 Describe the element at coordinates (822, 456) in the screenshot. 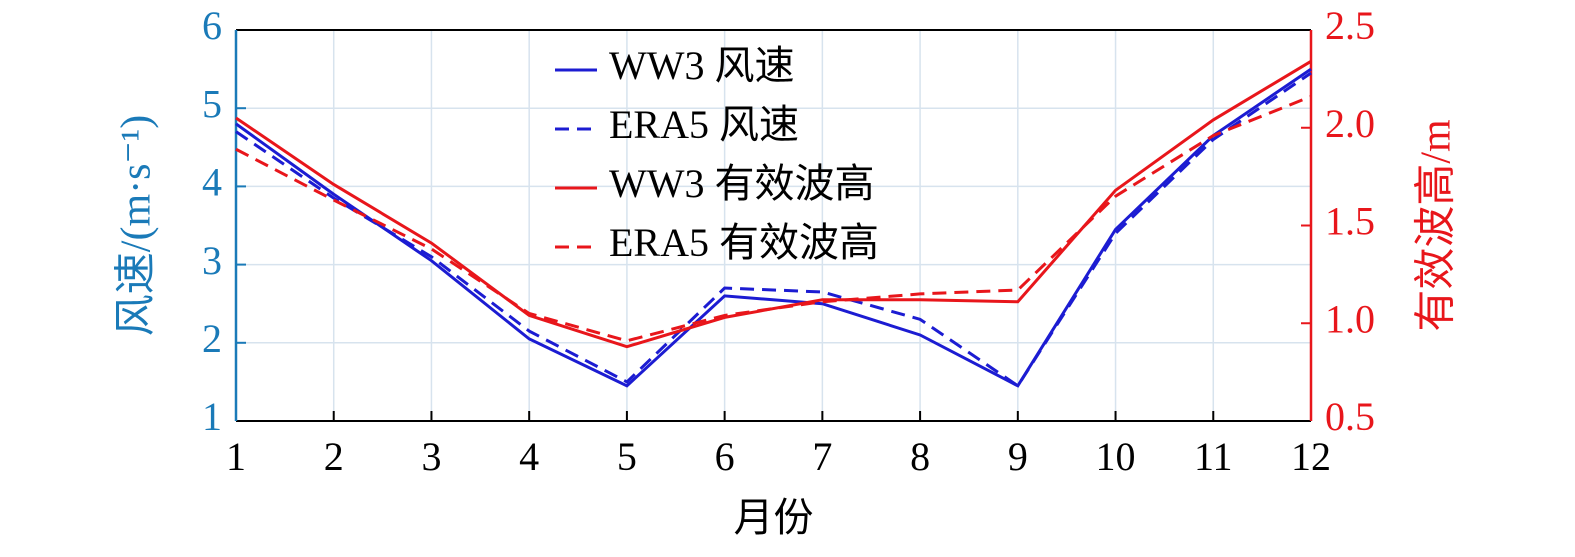

I see `x-tick-label: 7` at that location.